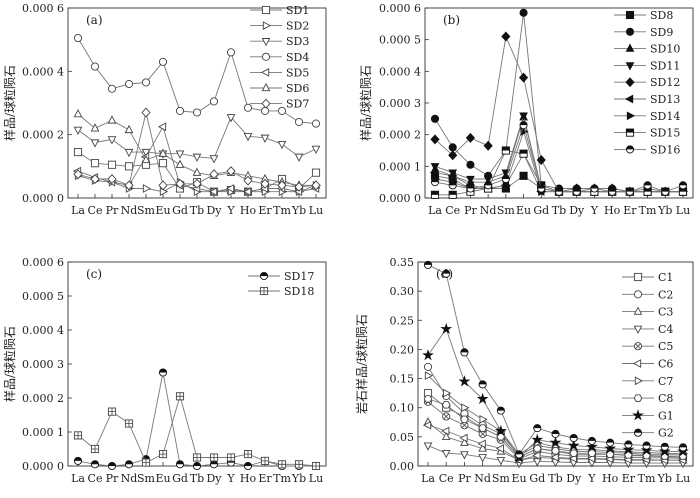  What do you see at coordinates (464, 478) in the screenshot?
I see `x-tick-label: Pr` at bounding box center [464, 478].